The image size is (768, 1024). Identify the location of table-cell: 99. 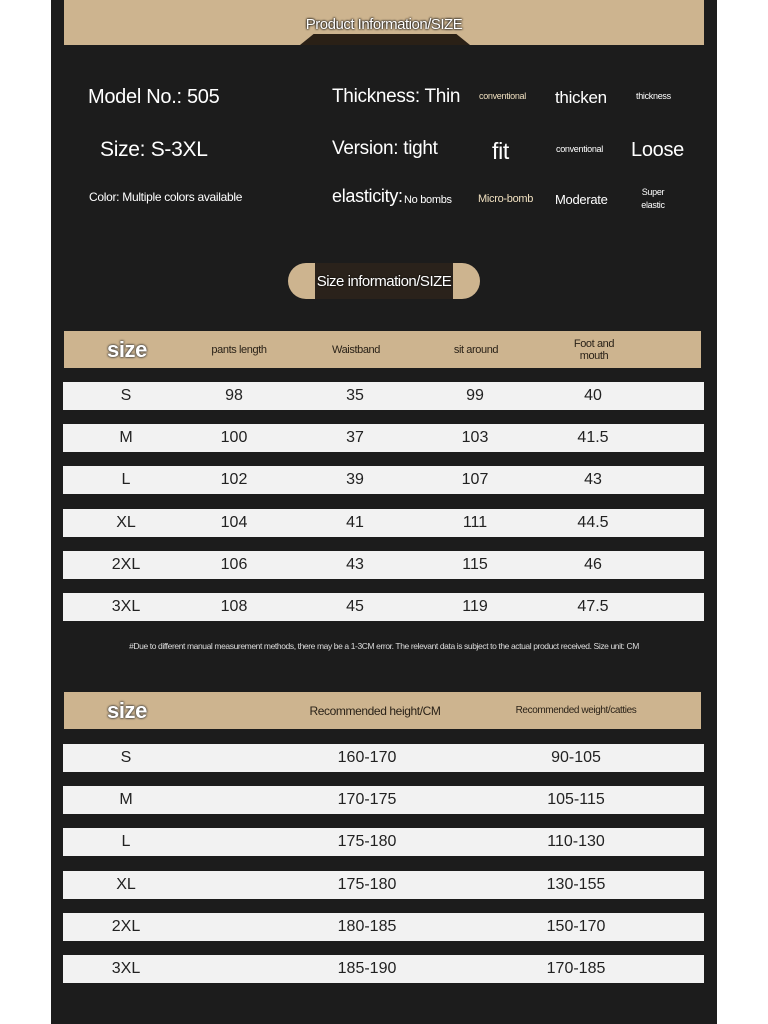
(475, 395).